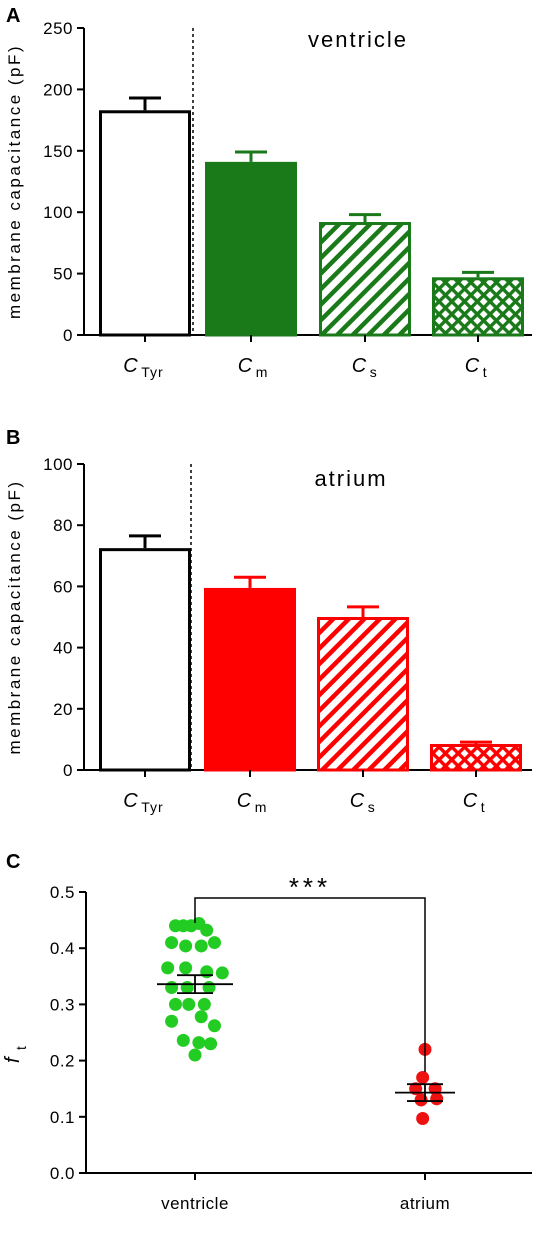 The image size is (540, 1241). What do you see at coordinates (63, 274) in the screenshot?
I see `y-tick-label: 50` at bounding box center [63, 274].